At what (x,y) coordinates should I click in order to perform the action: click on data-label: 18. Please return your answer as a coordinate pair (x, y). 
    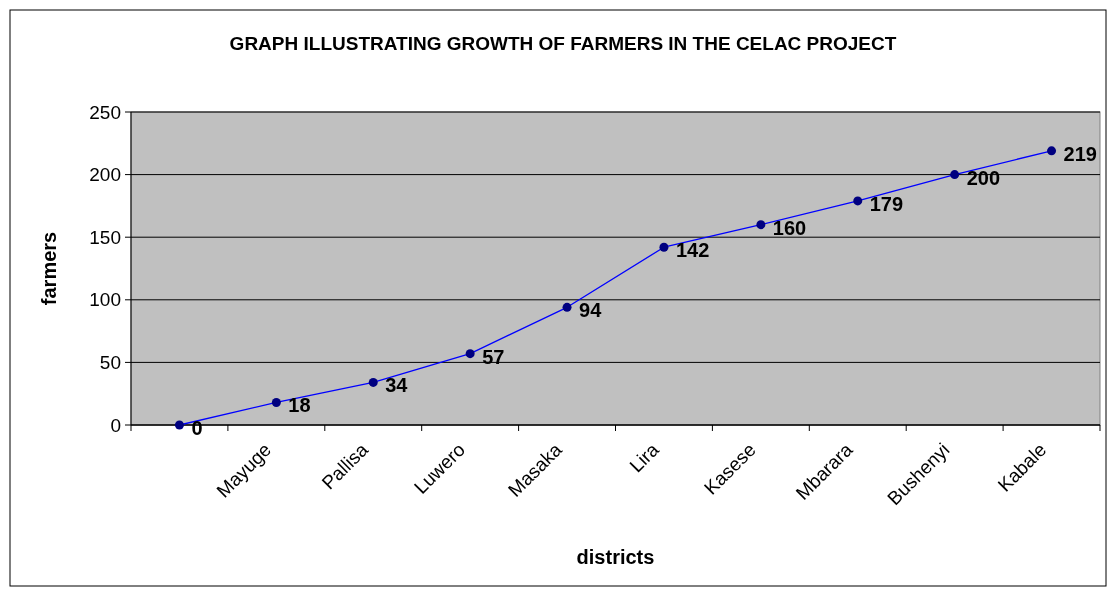
    Looking at the image, I should click on (299, 405).